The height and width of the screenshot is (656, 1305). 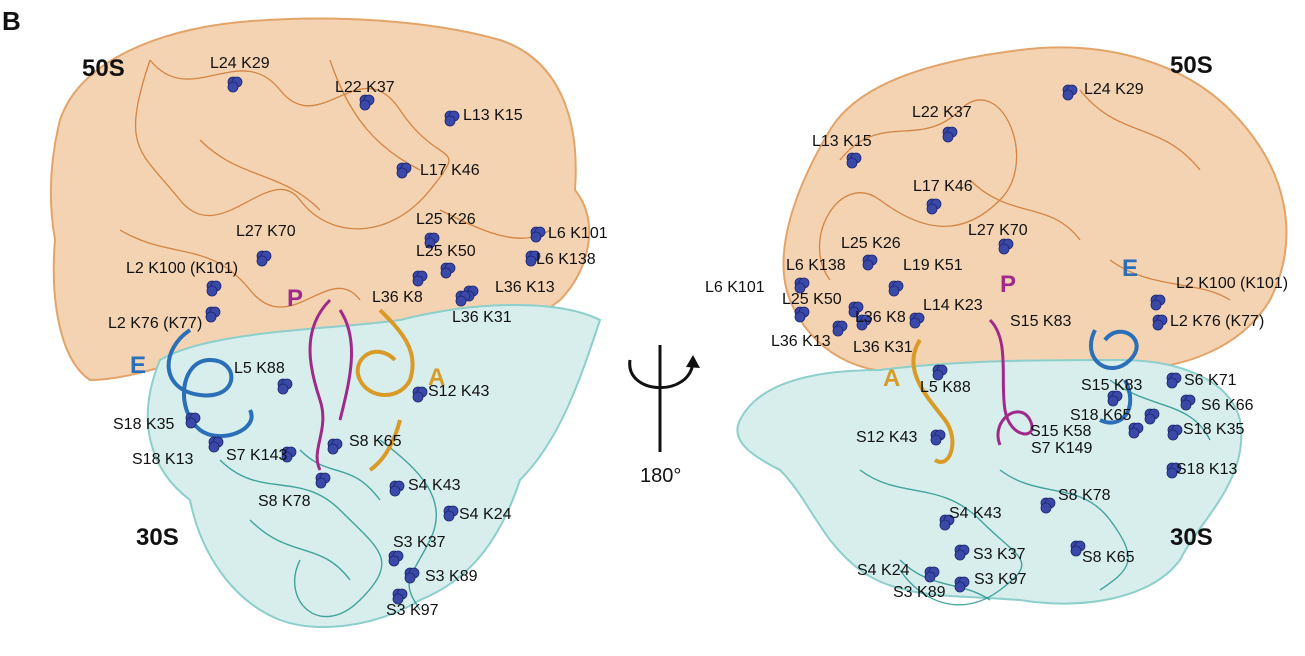 I want to click on residue-label: S3 K37, so click(x=419, y=542).